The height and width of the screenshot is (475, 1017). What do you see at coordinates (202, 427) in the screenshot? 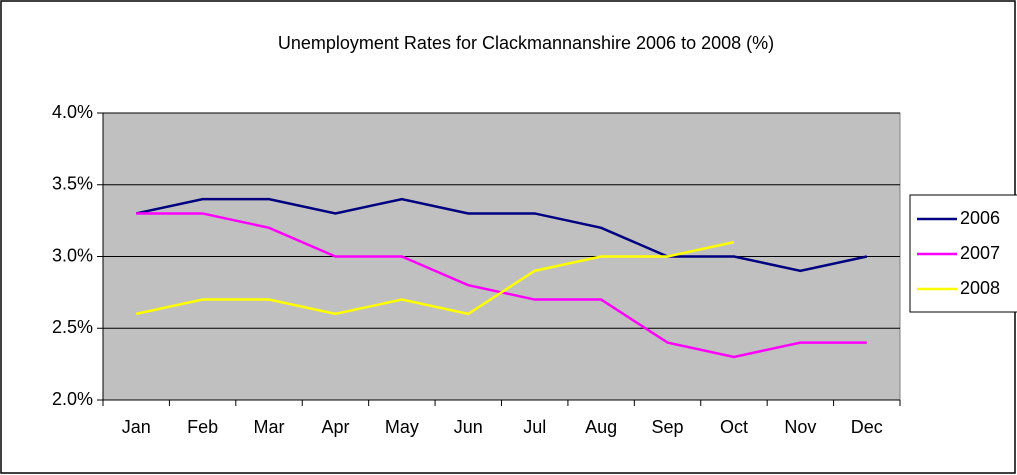
I see `x-tick-label: Feb` at bounding box center [202, 427].